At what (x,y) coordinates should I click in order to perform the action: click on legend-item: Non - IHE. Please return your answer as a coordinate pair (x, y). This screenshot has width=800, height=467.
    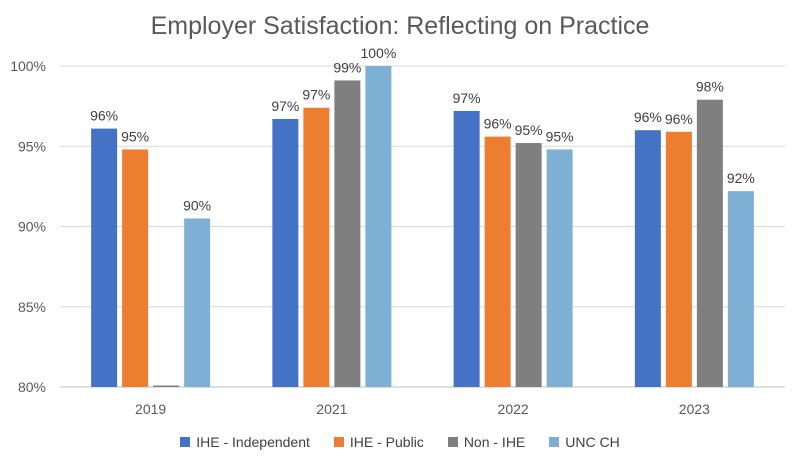
    Looking at the image, I should click on (486, 442).